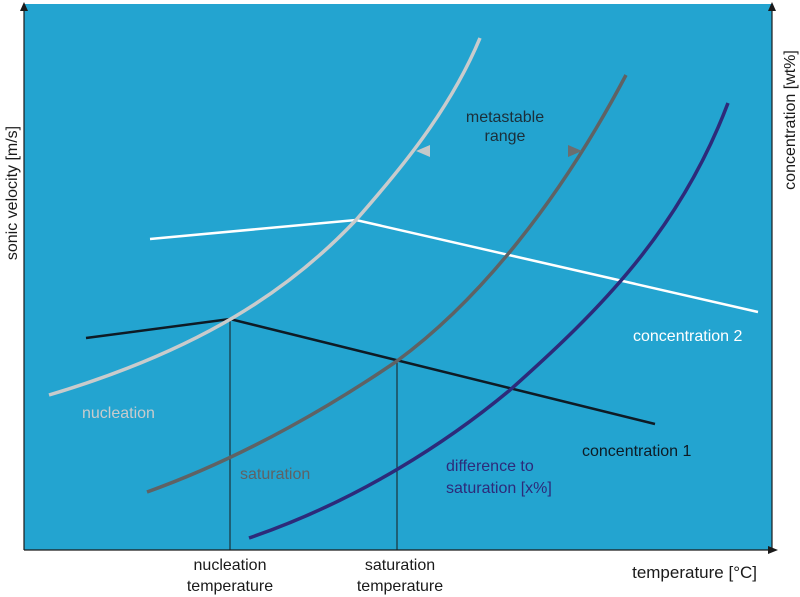 The height and width of the screenshot is (597, 800). Describe the element at coordinates (230, 565) in the screenshot. I see `nucleation-temperature-label-line1: nucleation` at that location.